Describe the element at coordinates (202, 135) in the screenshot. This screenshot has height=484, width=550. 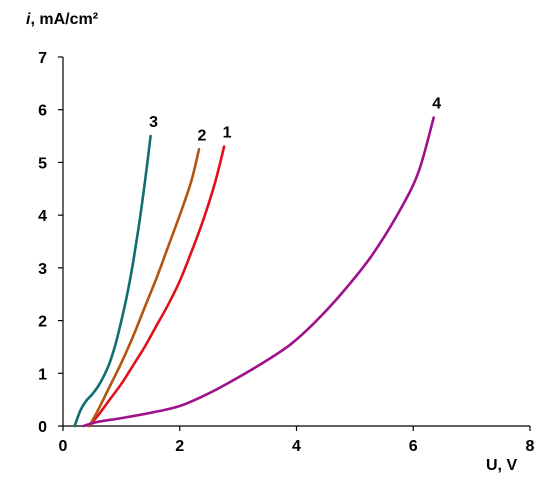
I see `series-label-2: 2` at that location.